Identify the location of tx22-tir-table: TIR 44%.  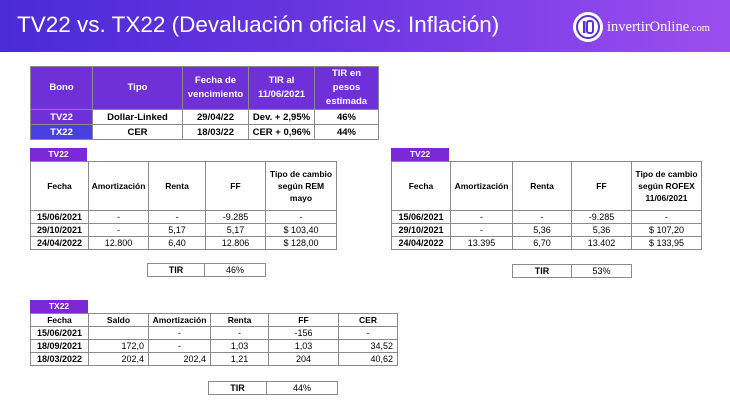
(273, 388).